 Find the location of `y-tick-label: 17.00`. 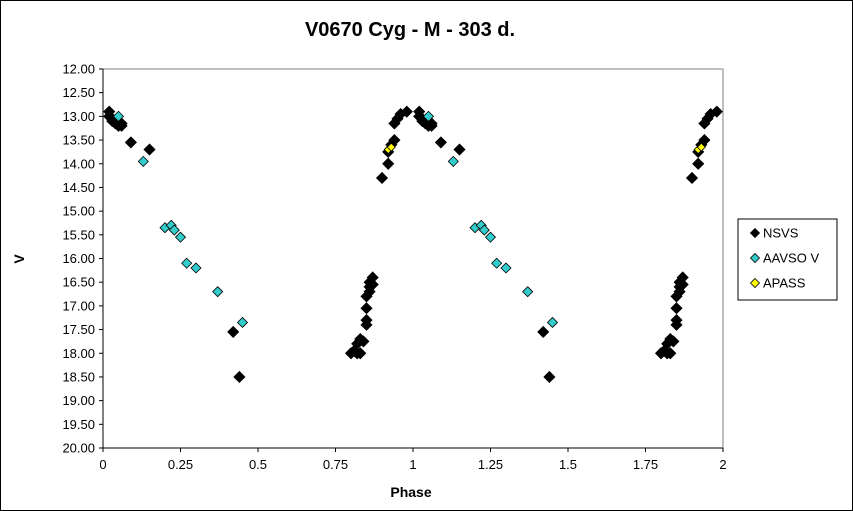

y-tick-label: 17.00 is located at coordinates (78, 305).